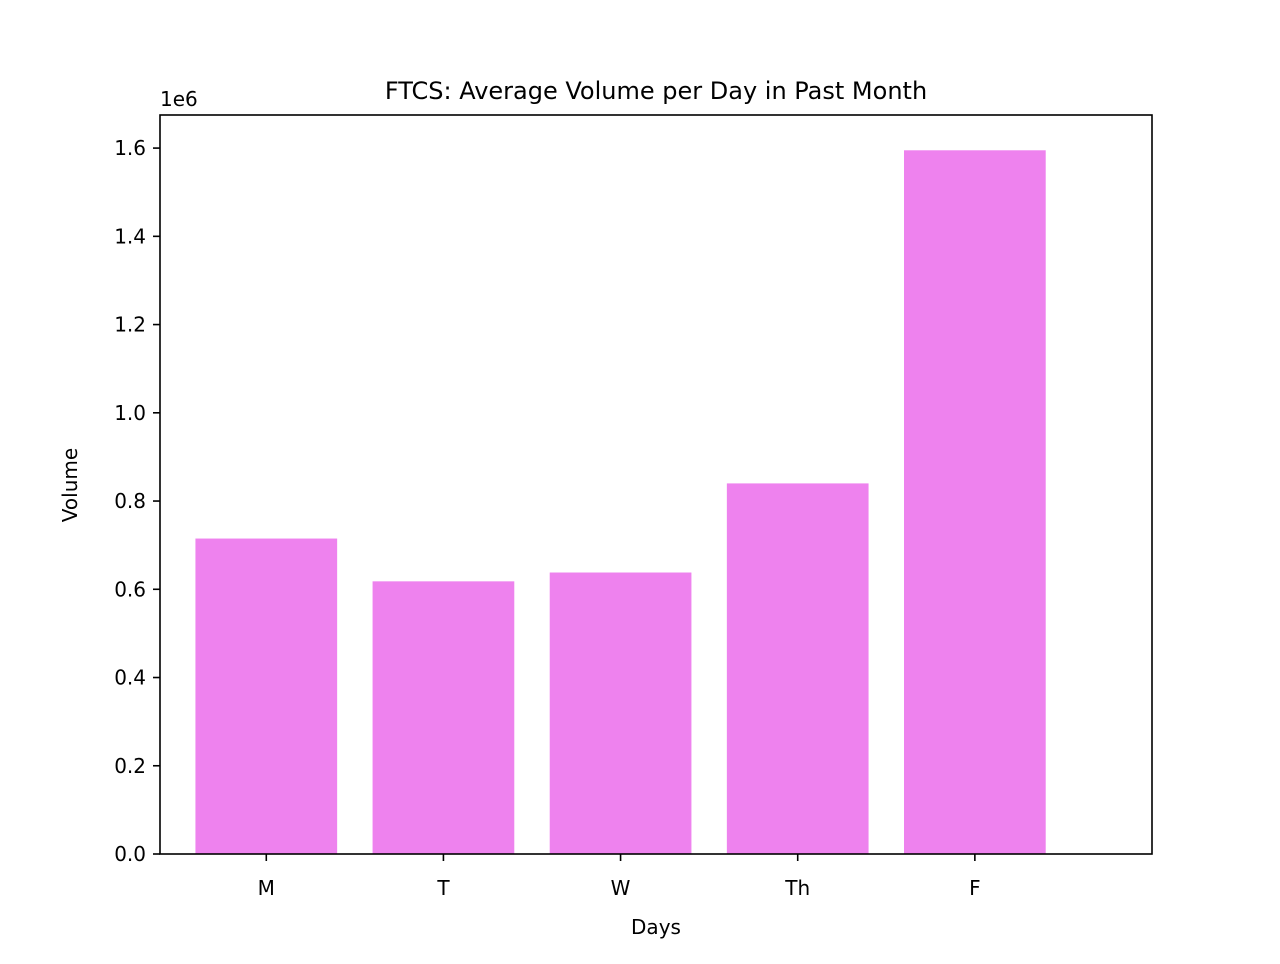  I want to click on bar-m, so click(266, 696).